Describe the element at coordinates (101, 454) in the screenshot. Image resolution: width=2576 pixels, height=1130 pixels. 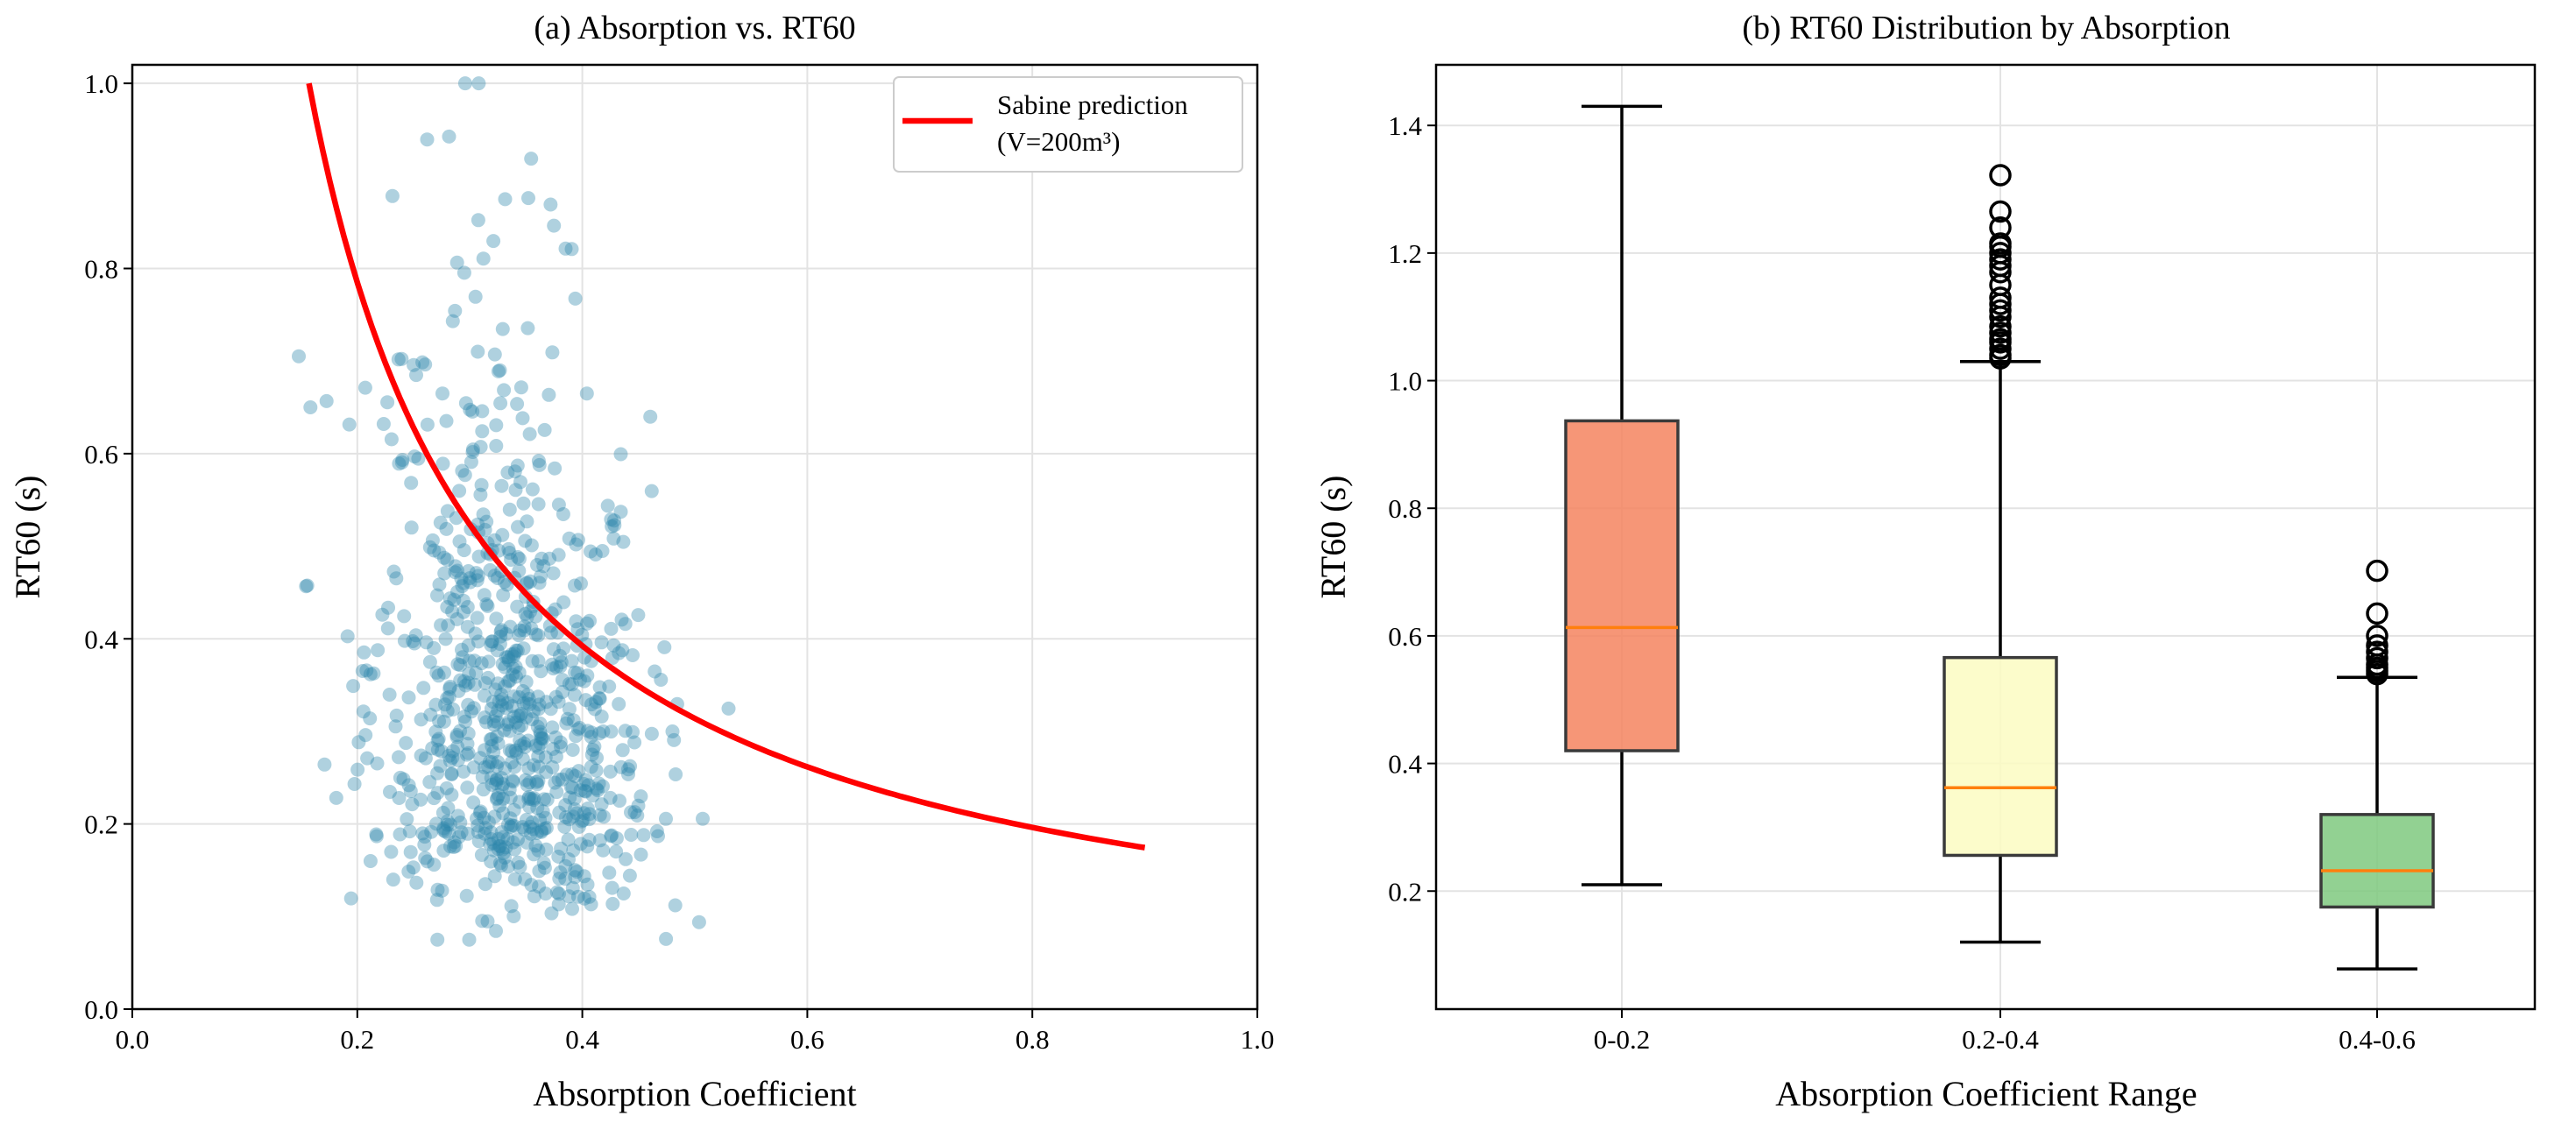
I see `panel-a-ytick-label: 0.6` at that location.